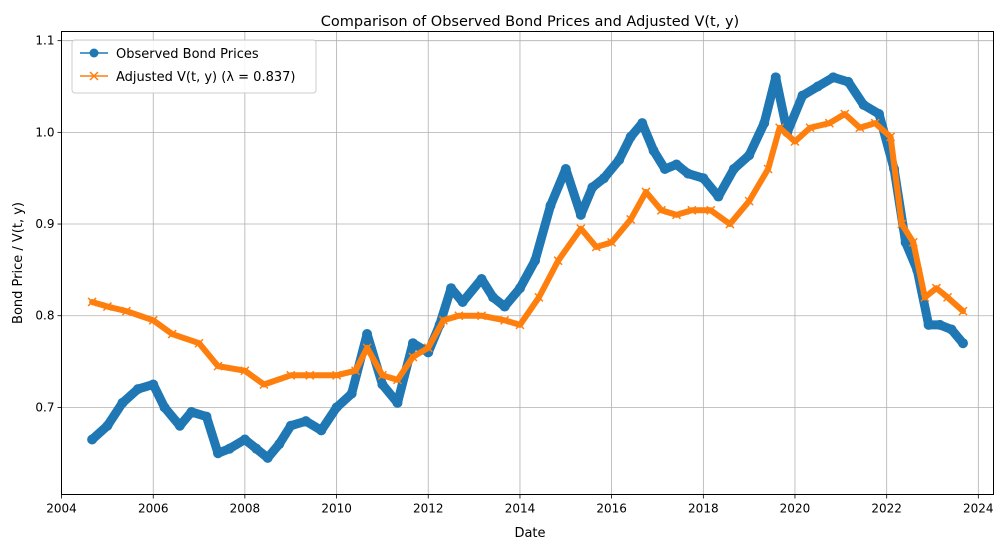 This screenshot has height=549, width=1005. I want to click on x-tick-label: 2004, so click(61, 509).